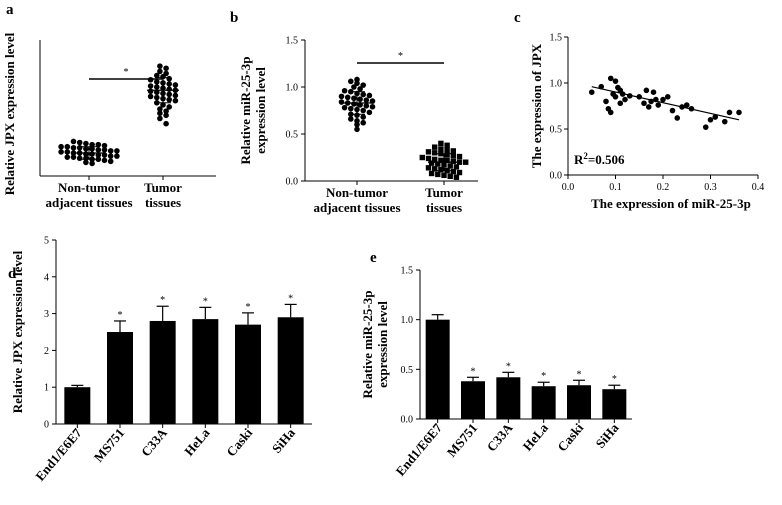  What do you see at coordinates (373, 258) in the screenshot?
I see `panel-label-e: e` at bounding box center [373, 258].